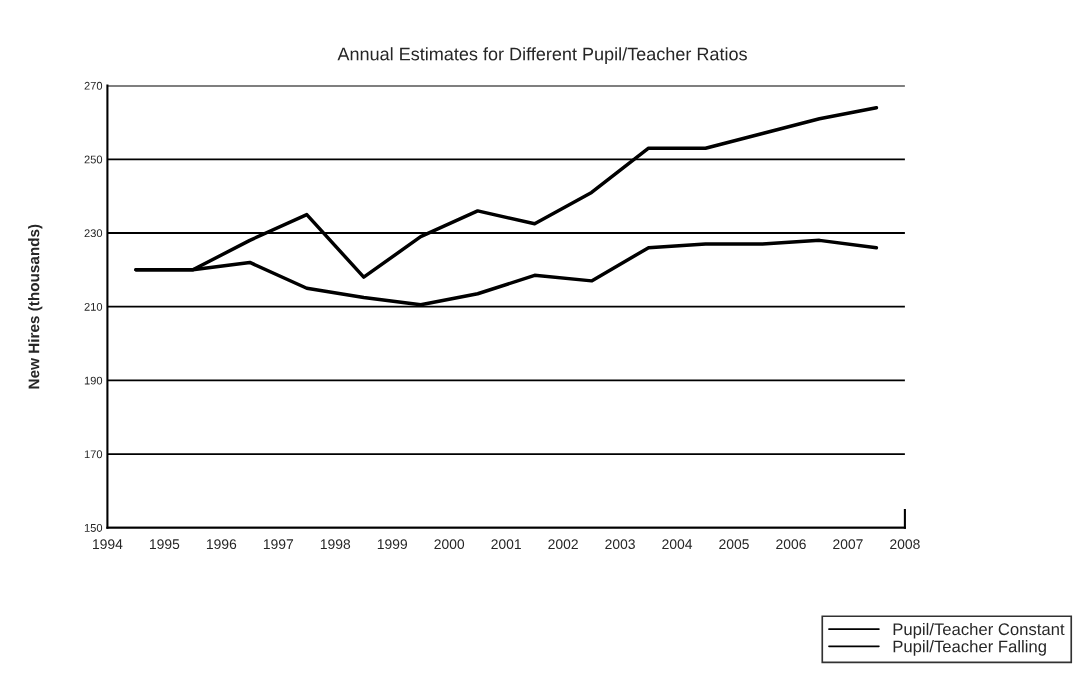  I want to click on y-tick-label: 250, so click(93, 159).